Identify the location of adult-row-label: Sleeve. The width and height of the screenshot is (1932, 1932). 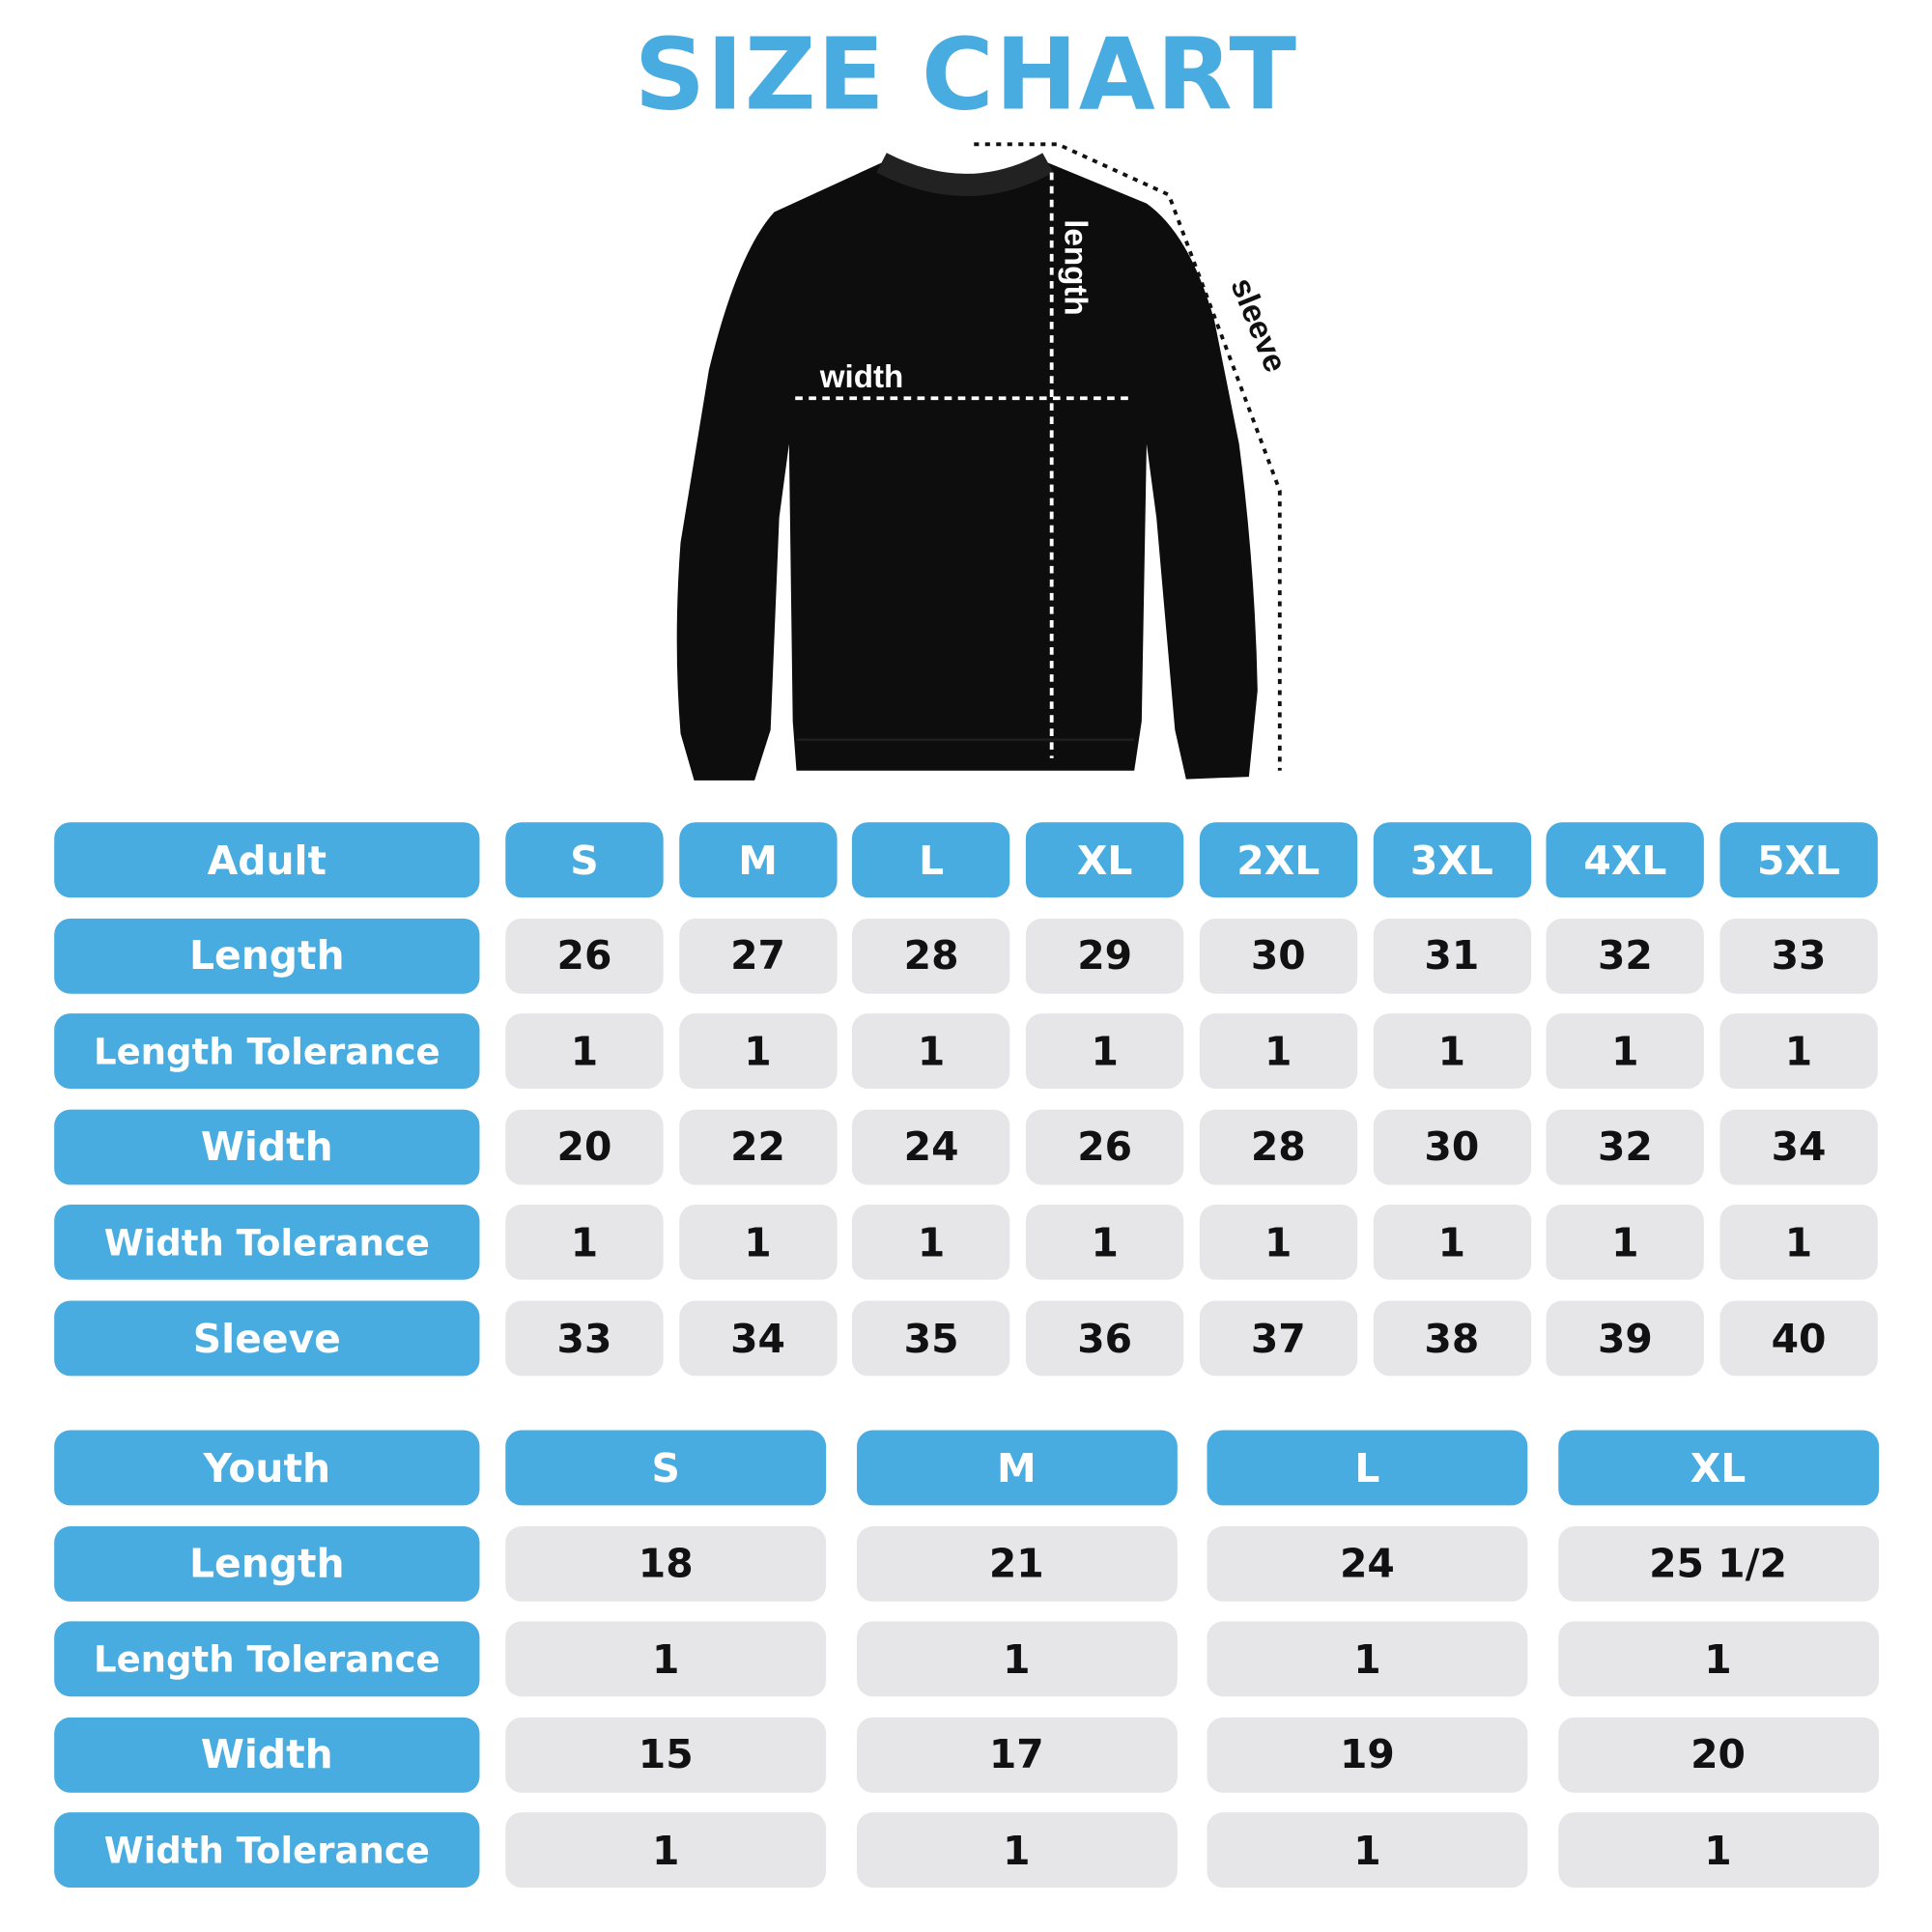
(267, 1338).